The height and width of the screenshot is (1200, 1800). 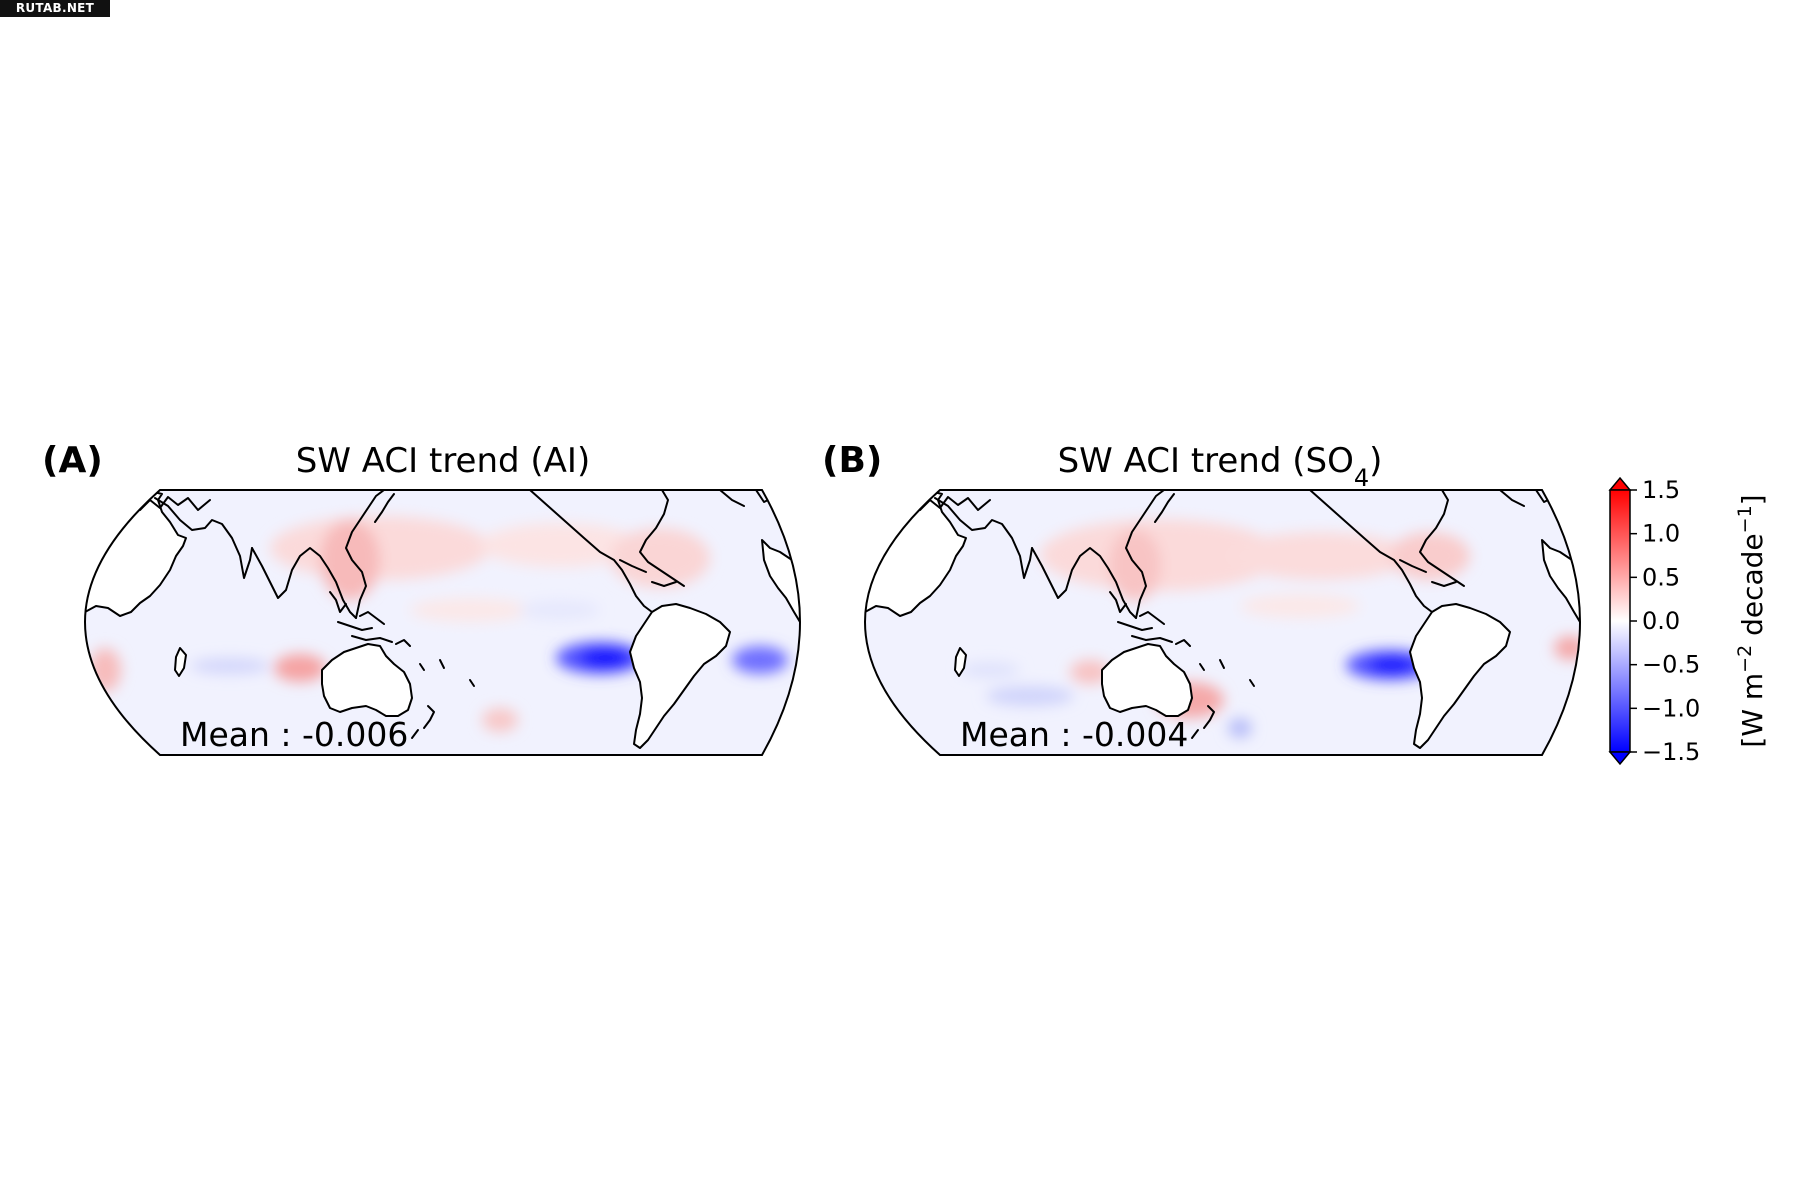 What do you see at coordinates (443, 461) in the screenshot?
I see `panel-a-title: SW ACI trend (AI)` at bounding box center [443, 461].